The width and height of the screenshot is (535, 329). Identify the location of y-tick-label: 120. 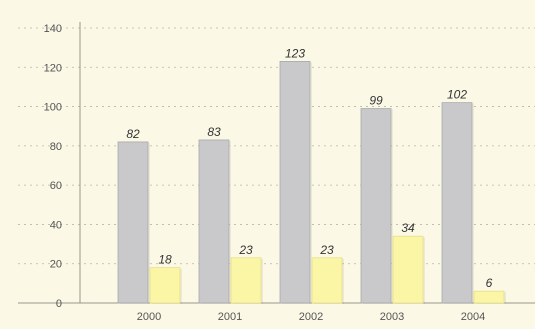
(53, 68).